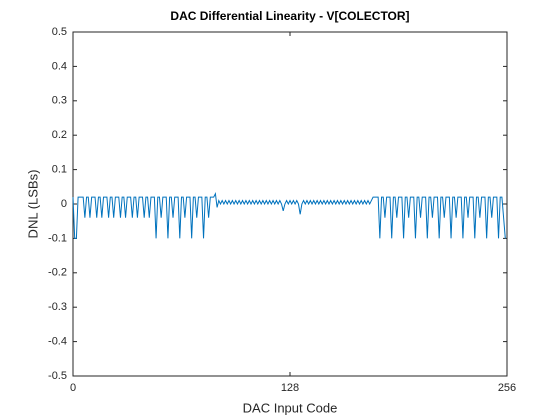  I want to click on y-tick-label: -0.2, so click(57, 273).